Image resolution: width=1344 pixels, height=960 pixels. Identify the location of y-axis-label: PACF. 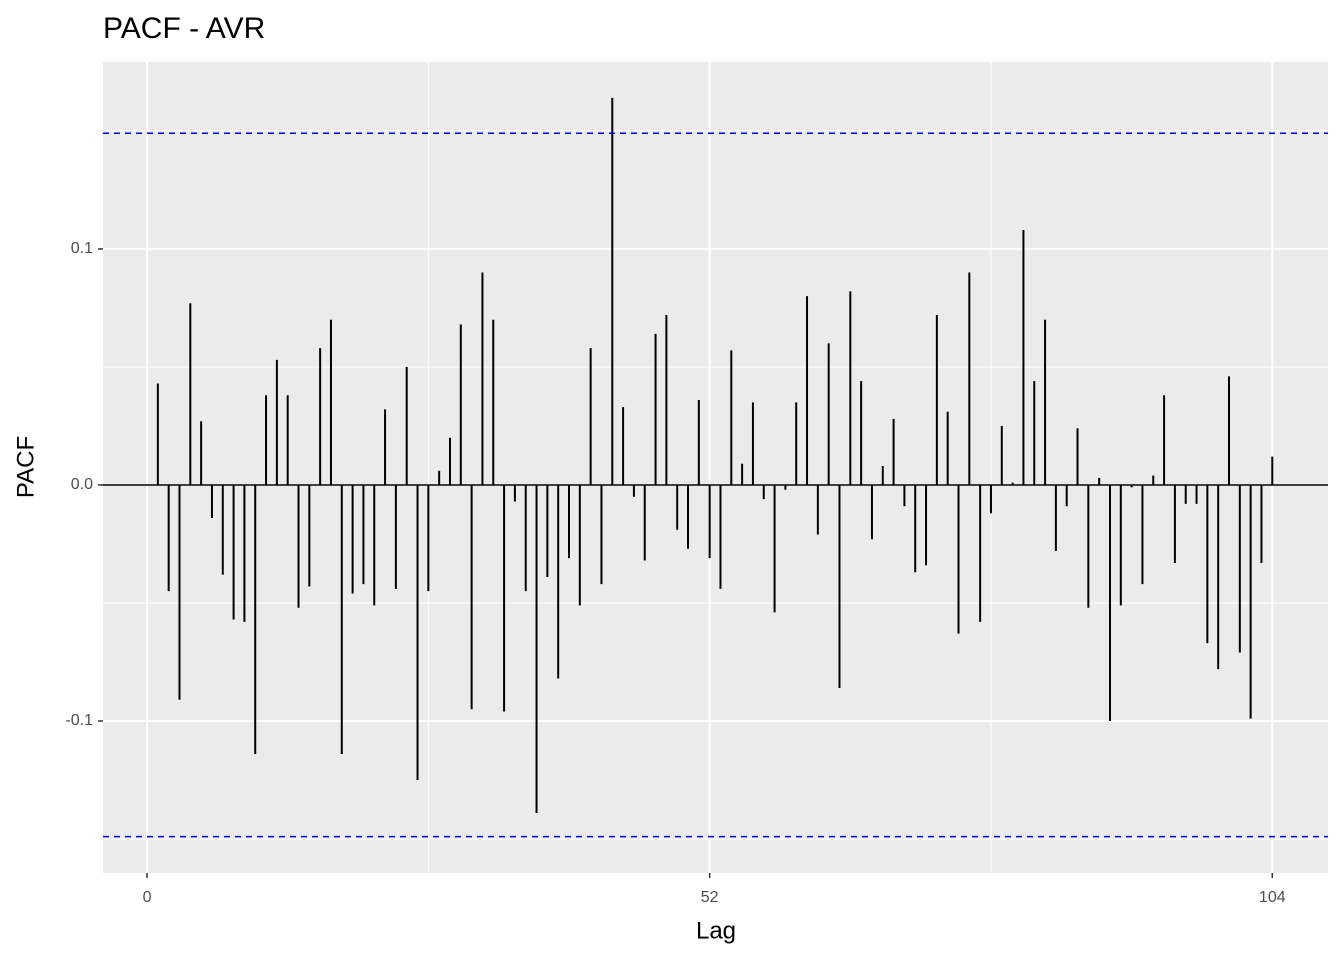
(25, 467).